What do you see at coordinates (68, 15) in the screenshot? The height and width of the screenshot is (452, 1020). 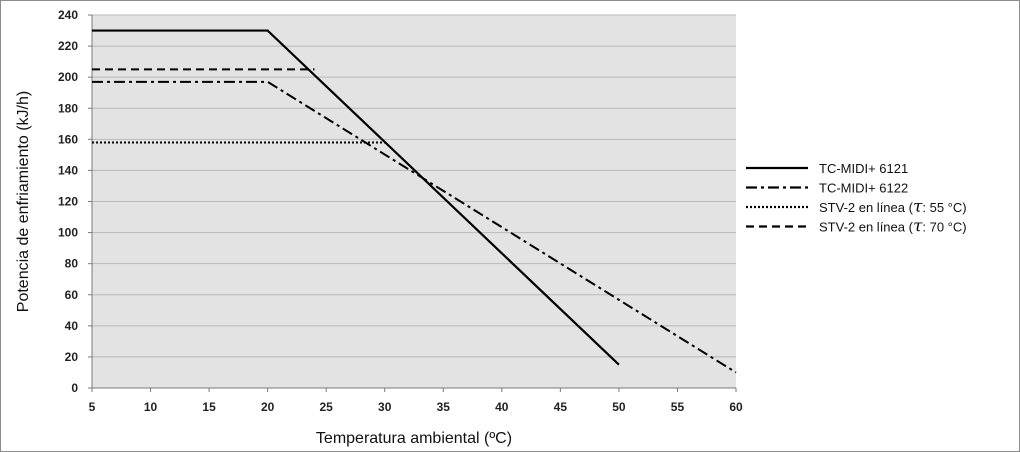 I see `y-tick-label: 240` at bounding box center [68, 15].